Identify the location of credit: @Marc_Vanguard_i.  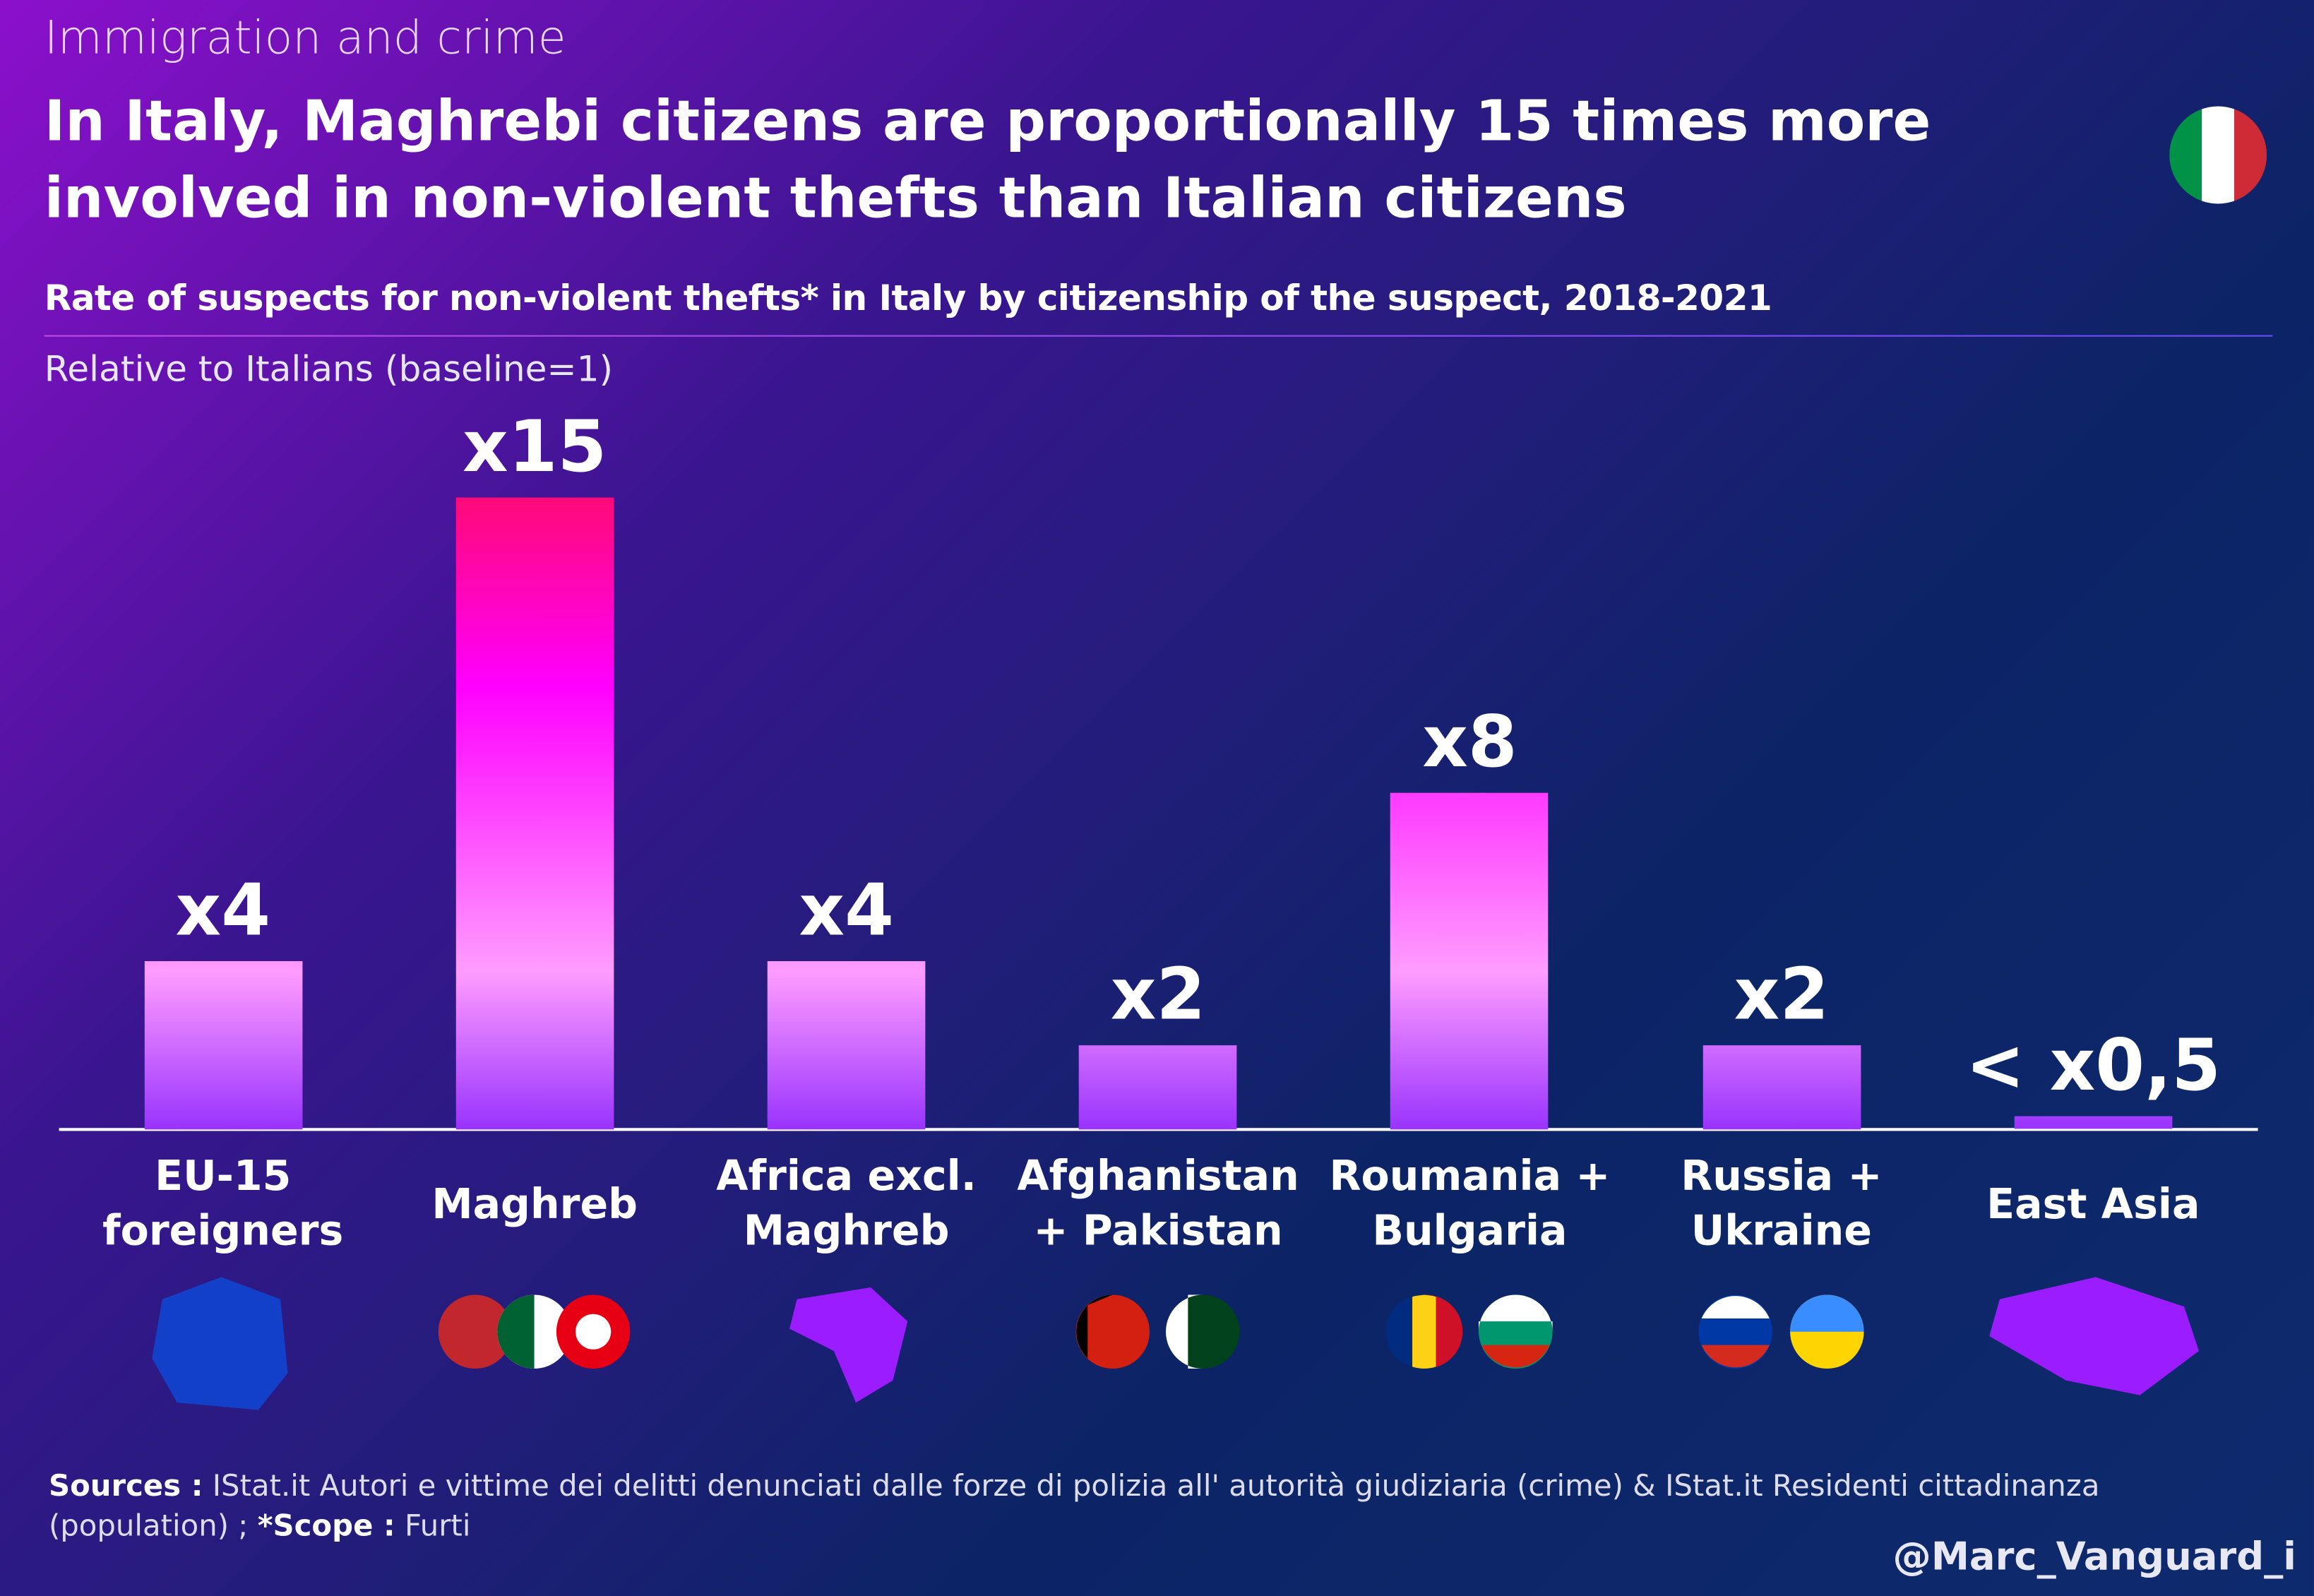
(2094, 1558).